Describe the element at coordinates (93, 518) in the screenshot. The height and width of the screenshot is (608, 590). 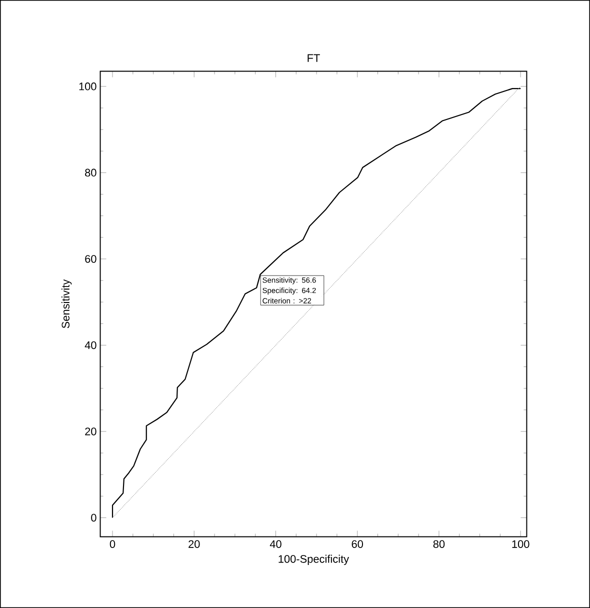
I see `y-tick-label: 0` at that location.